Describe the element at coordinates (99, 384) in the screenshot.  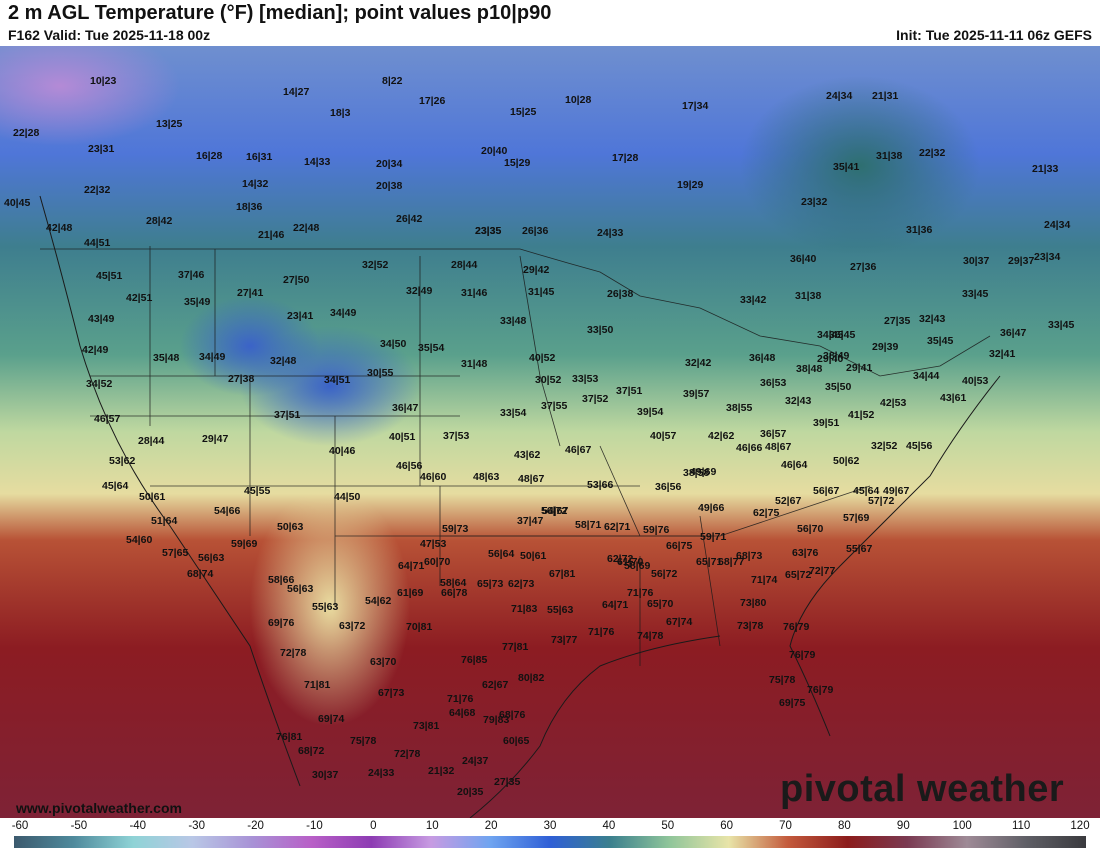
I see `point-value-label: 34|52` at that location.